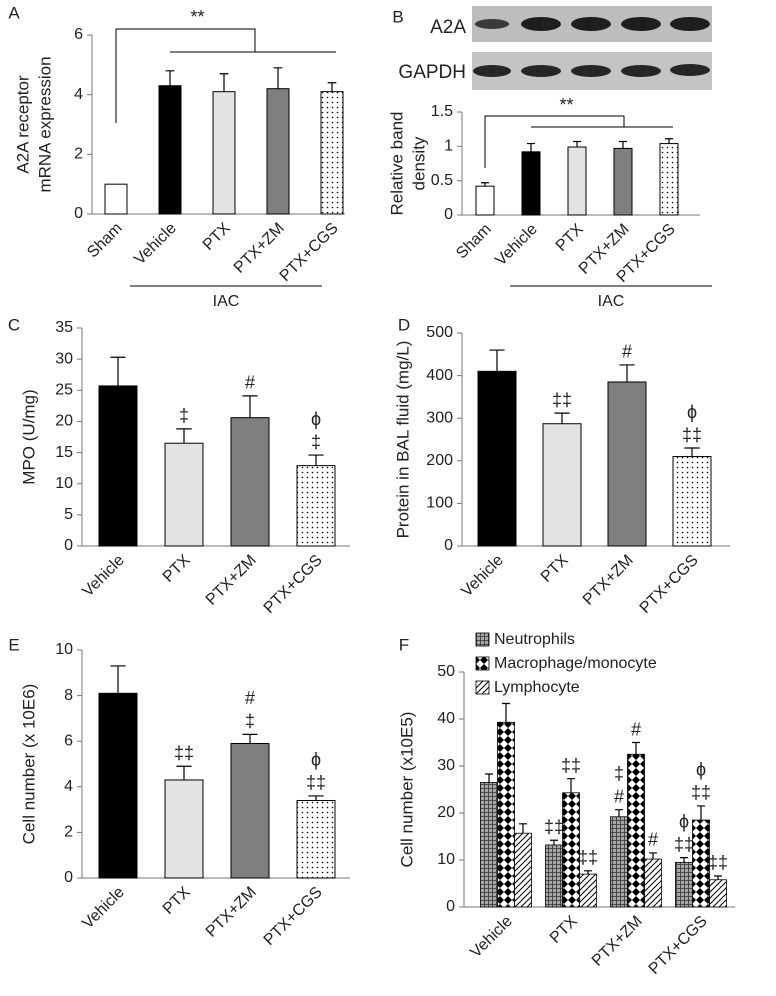 This screenshot has height=996, width=776. I want to click on y-axis-label: MPO (U/mg), so click(28, 436).